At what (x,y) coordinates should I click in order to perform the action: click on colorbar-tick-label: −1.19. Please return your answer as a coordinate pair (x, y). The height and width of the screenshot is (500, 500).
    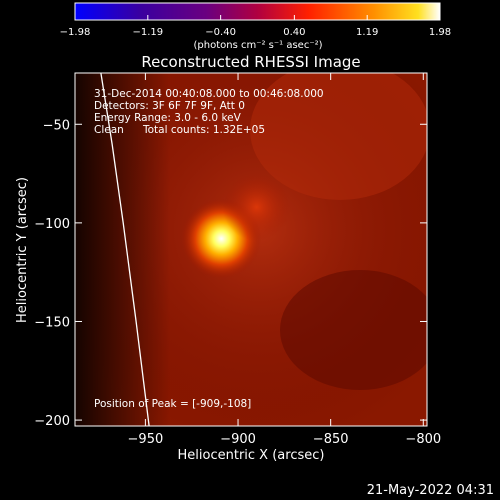
    Looking at the image, I should click on (147, 32).